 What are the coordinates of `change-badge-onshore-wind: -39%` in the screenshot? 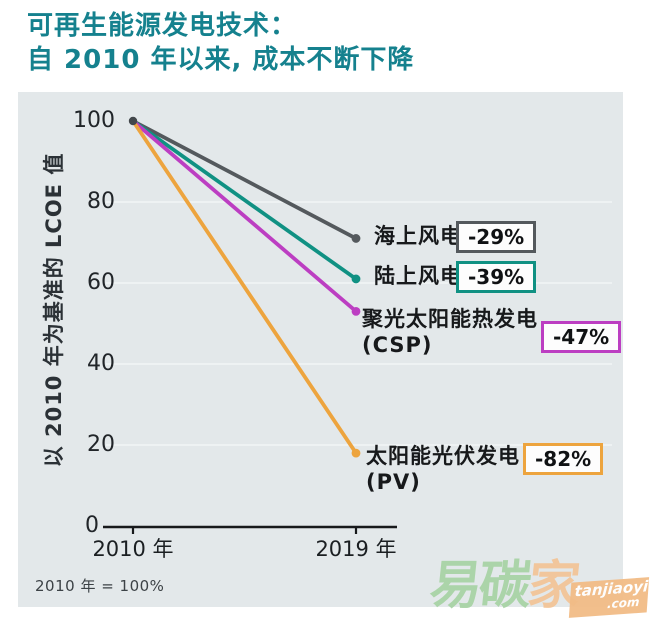 It's located at (496, 277).